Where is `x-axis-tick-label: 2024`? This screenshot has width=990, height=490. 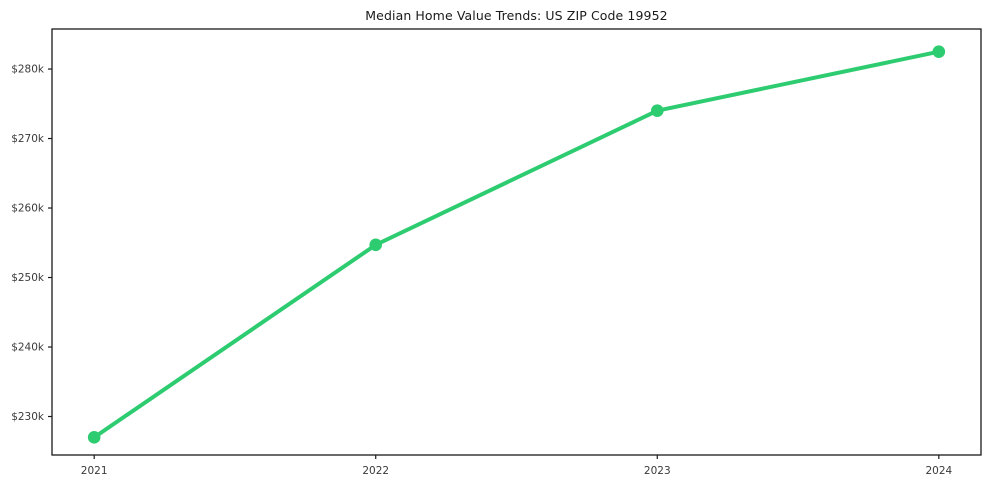 x-axis-tick-label: 2024 is located at coordinates (938, 471).